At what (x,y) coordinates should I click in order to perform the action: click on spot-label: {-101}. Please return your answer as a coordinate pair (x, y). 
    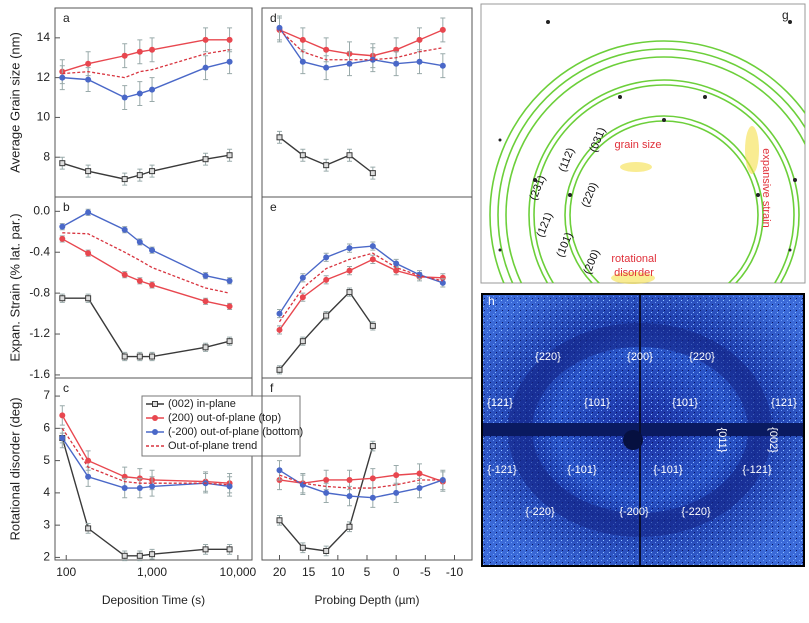
    Looking at the image, I should click on (668, 470).